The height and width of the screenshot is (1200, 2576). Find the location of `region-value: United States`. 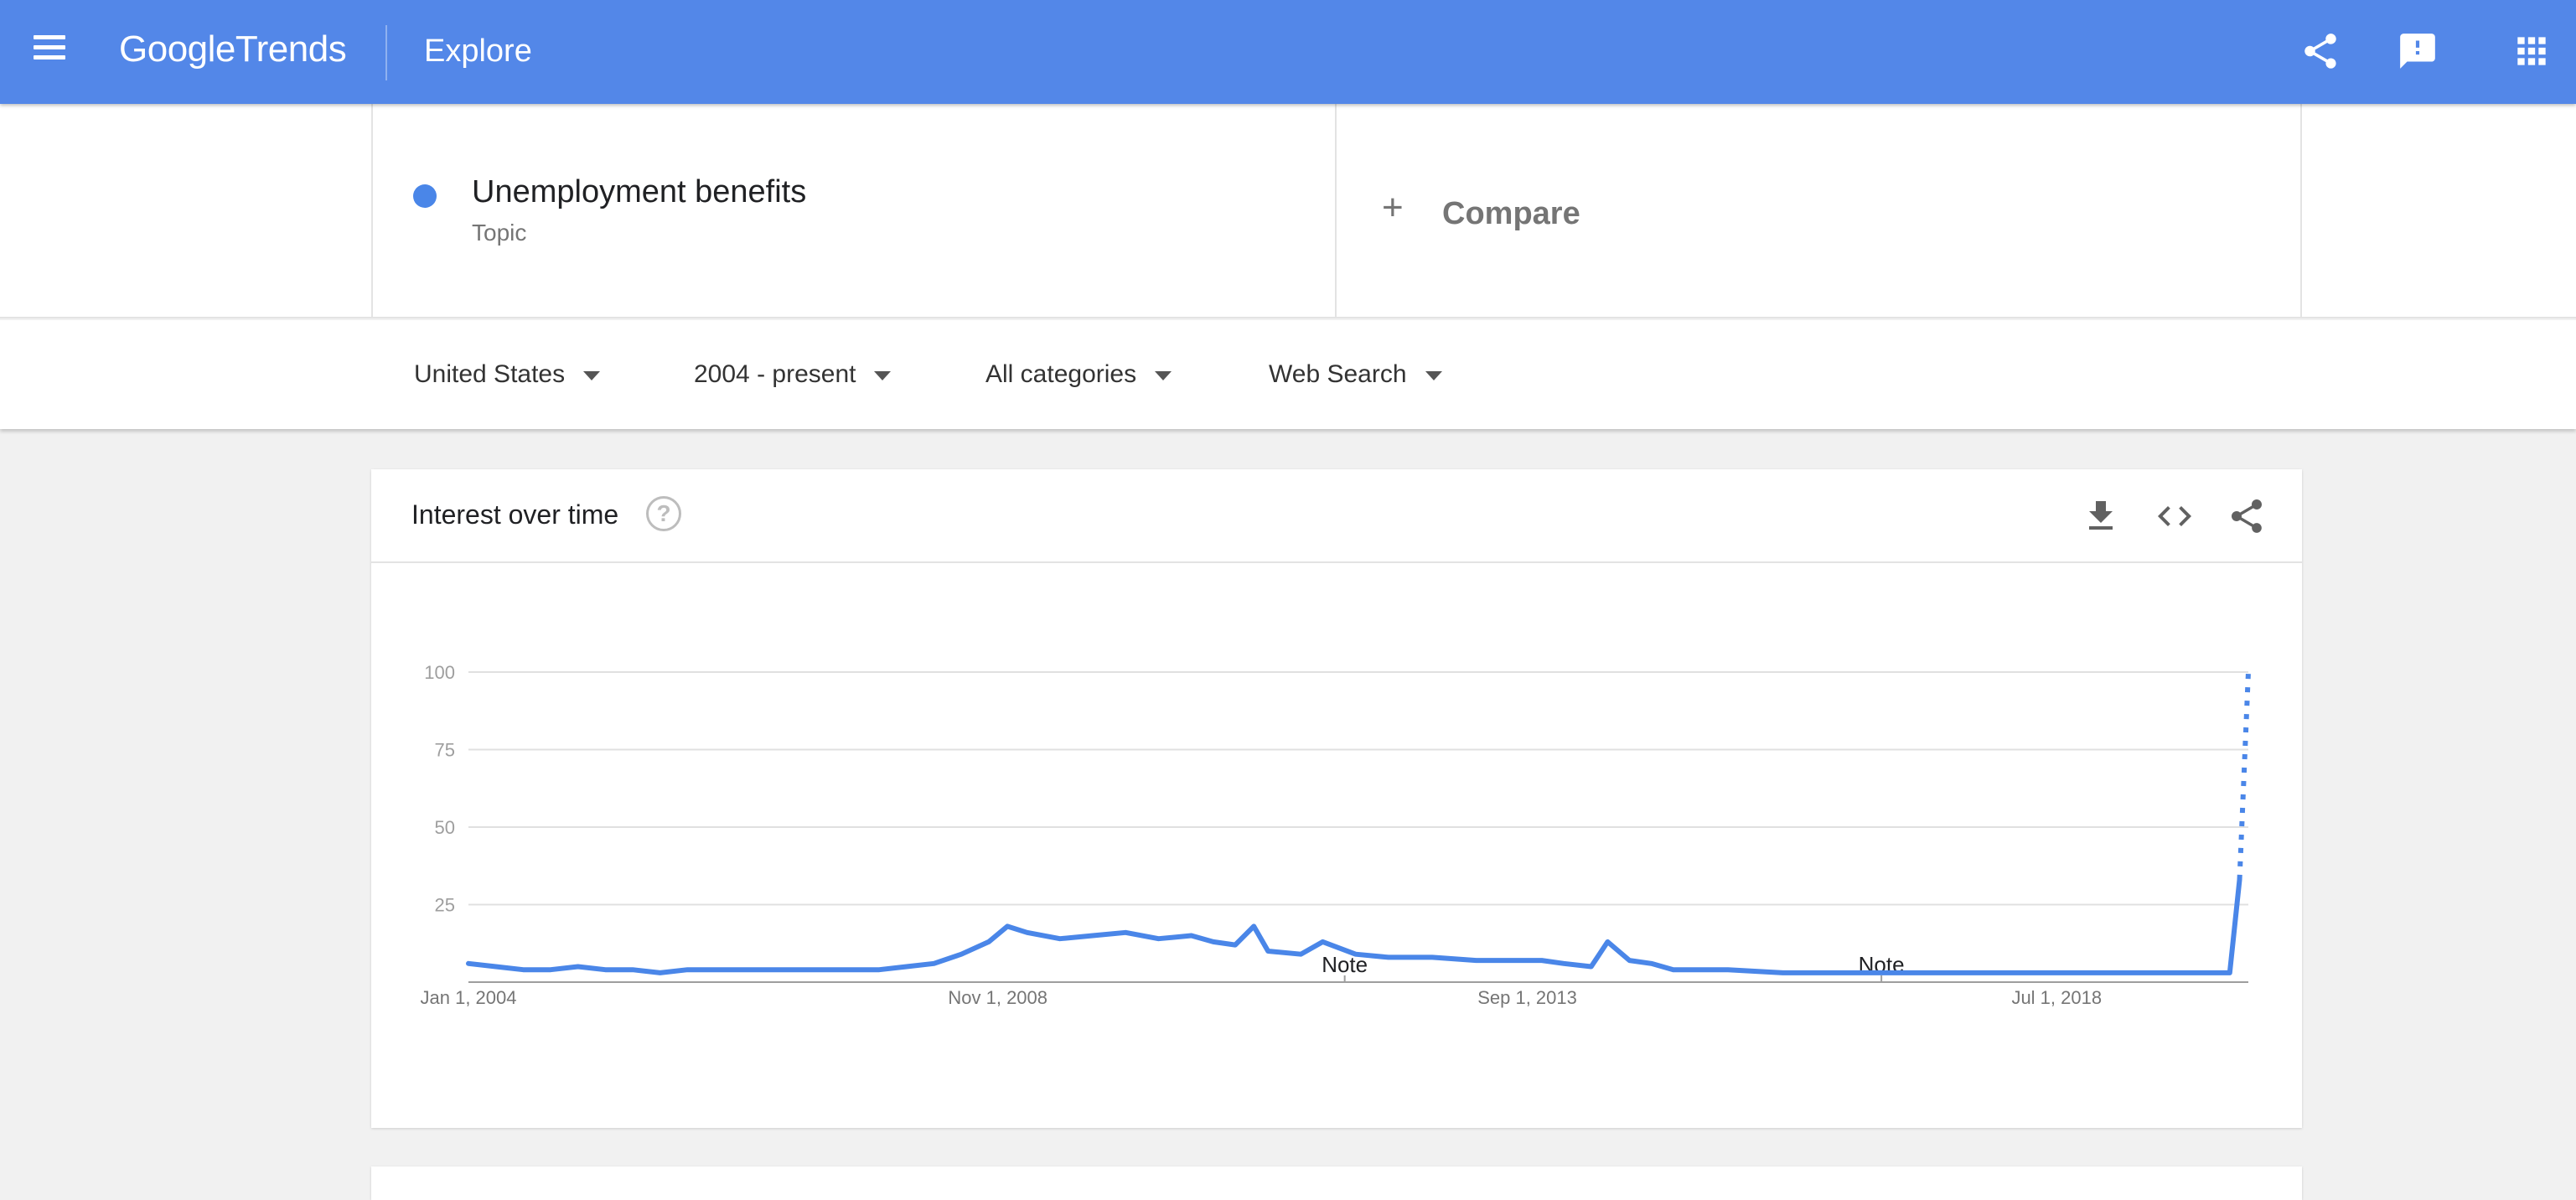

region-value: United States is located at coordinates (490, 374).